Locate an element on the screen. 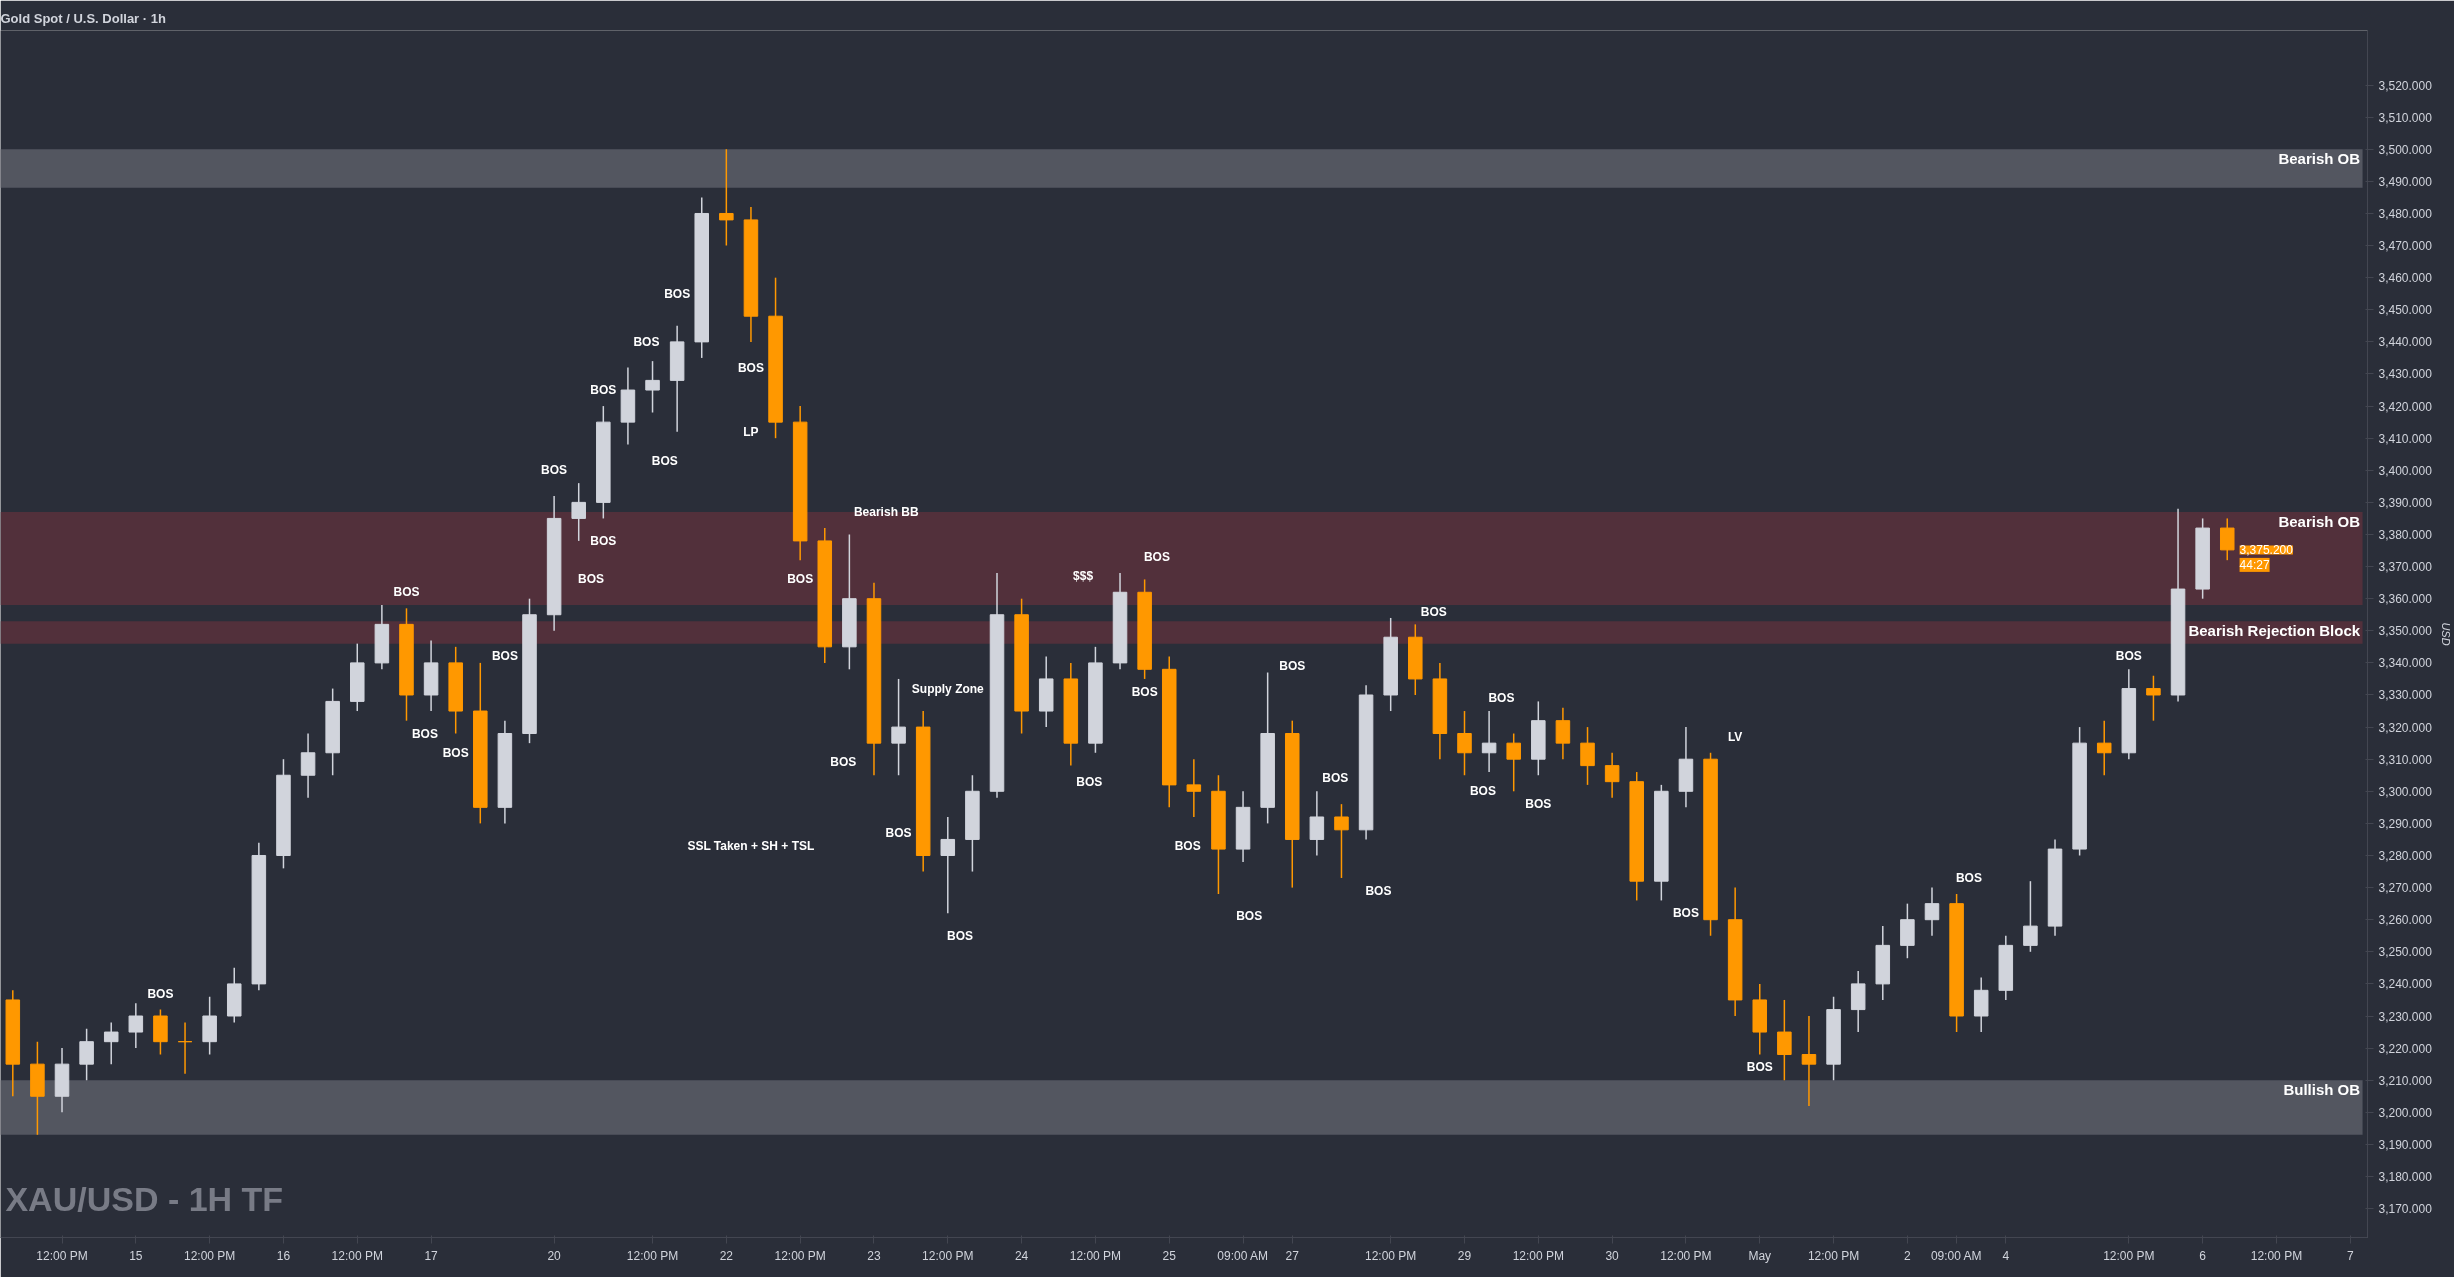 The image size is (2454, 1277). x-tick-label: 17 is located at coordinates (431, 1255).